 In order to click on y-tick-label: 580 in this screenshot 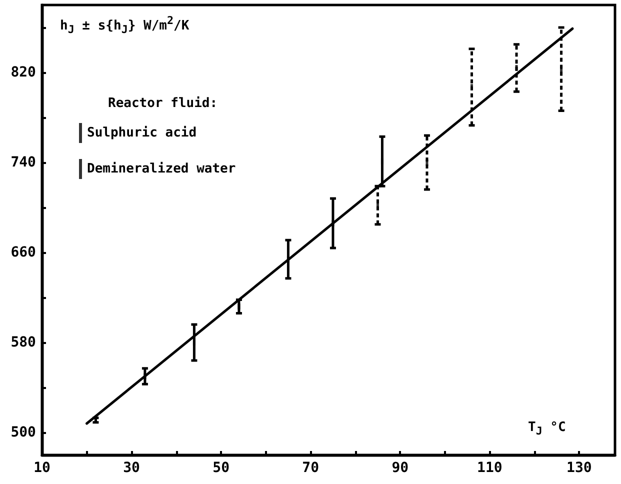, I will do `click(23, 342)`.